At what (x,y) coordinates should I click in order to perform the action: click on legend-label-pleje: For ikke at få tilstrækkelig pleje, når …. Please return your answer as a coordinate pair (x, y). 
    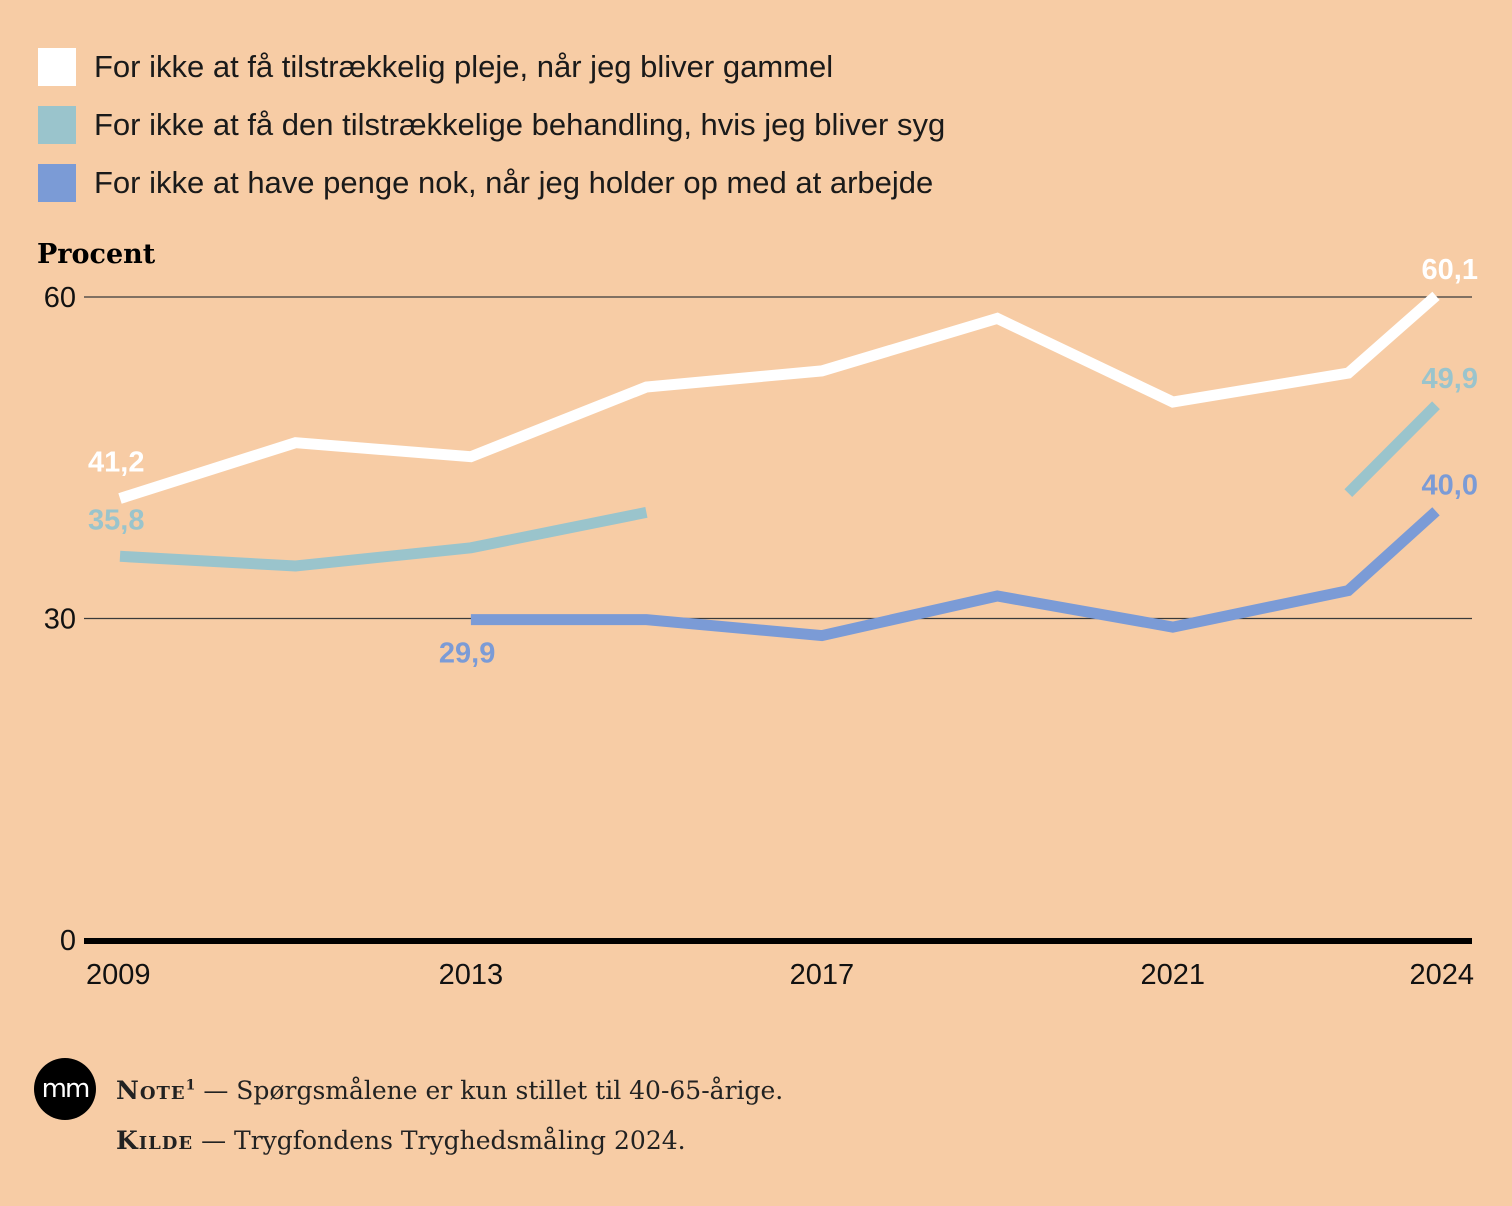
    Looking at the image, I should click on (464, 66).